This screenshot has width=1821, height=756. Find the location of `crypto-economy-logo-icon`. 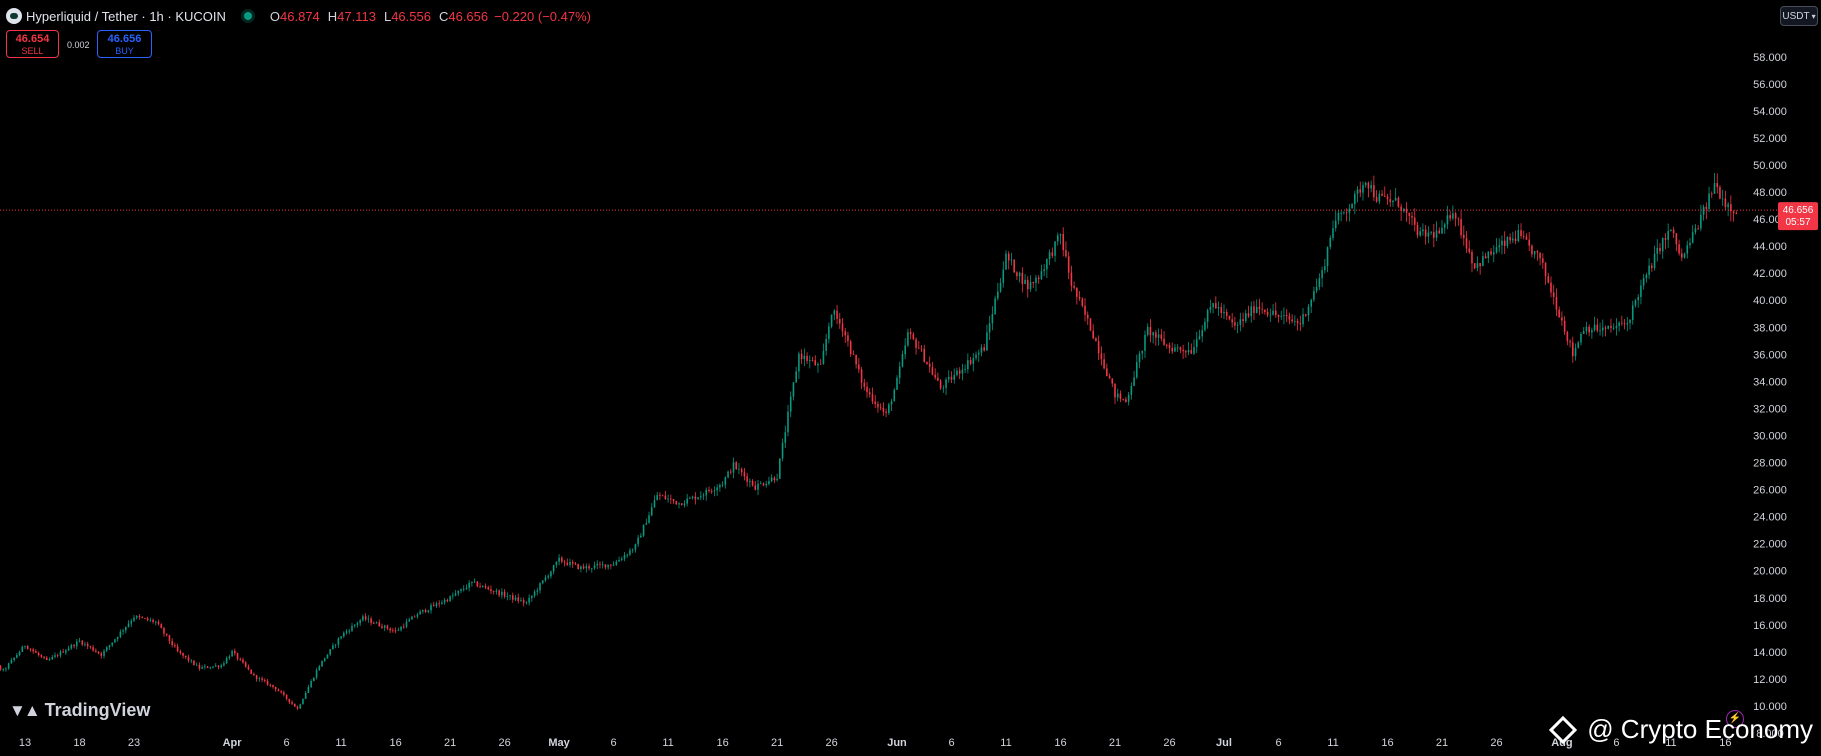

crypto-economy-logo-icon is located at coordinates (1563, 729).